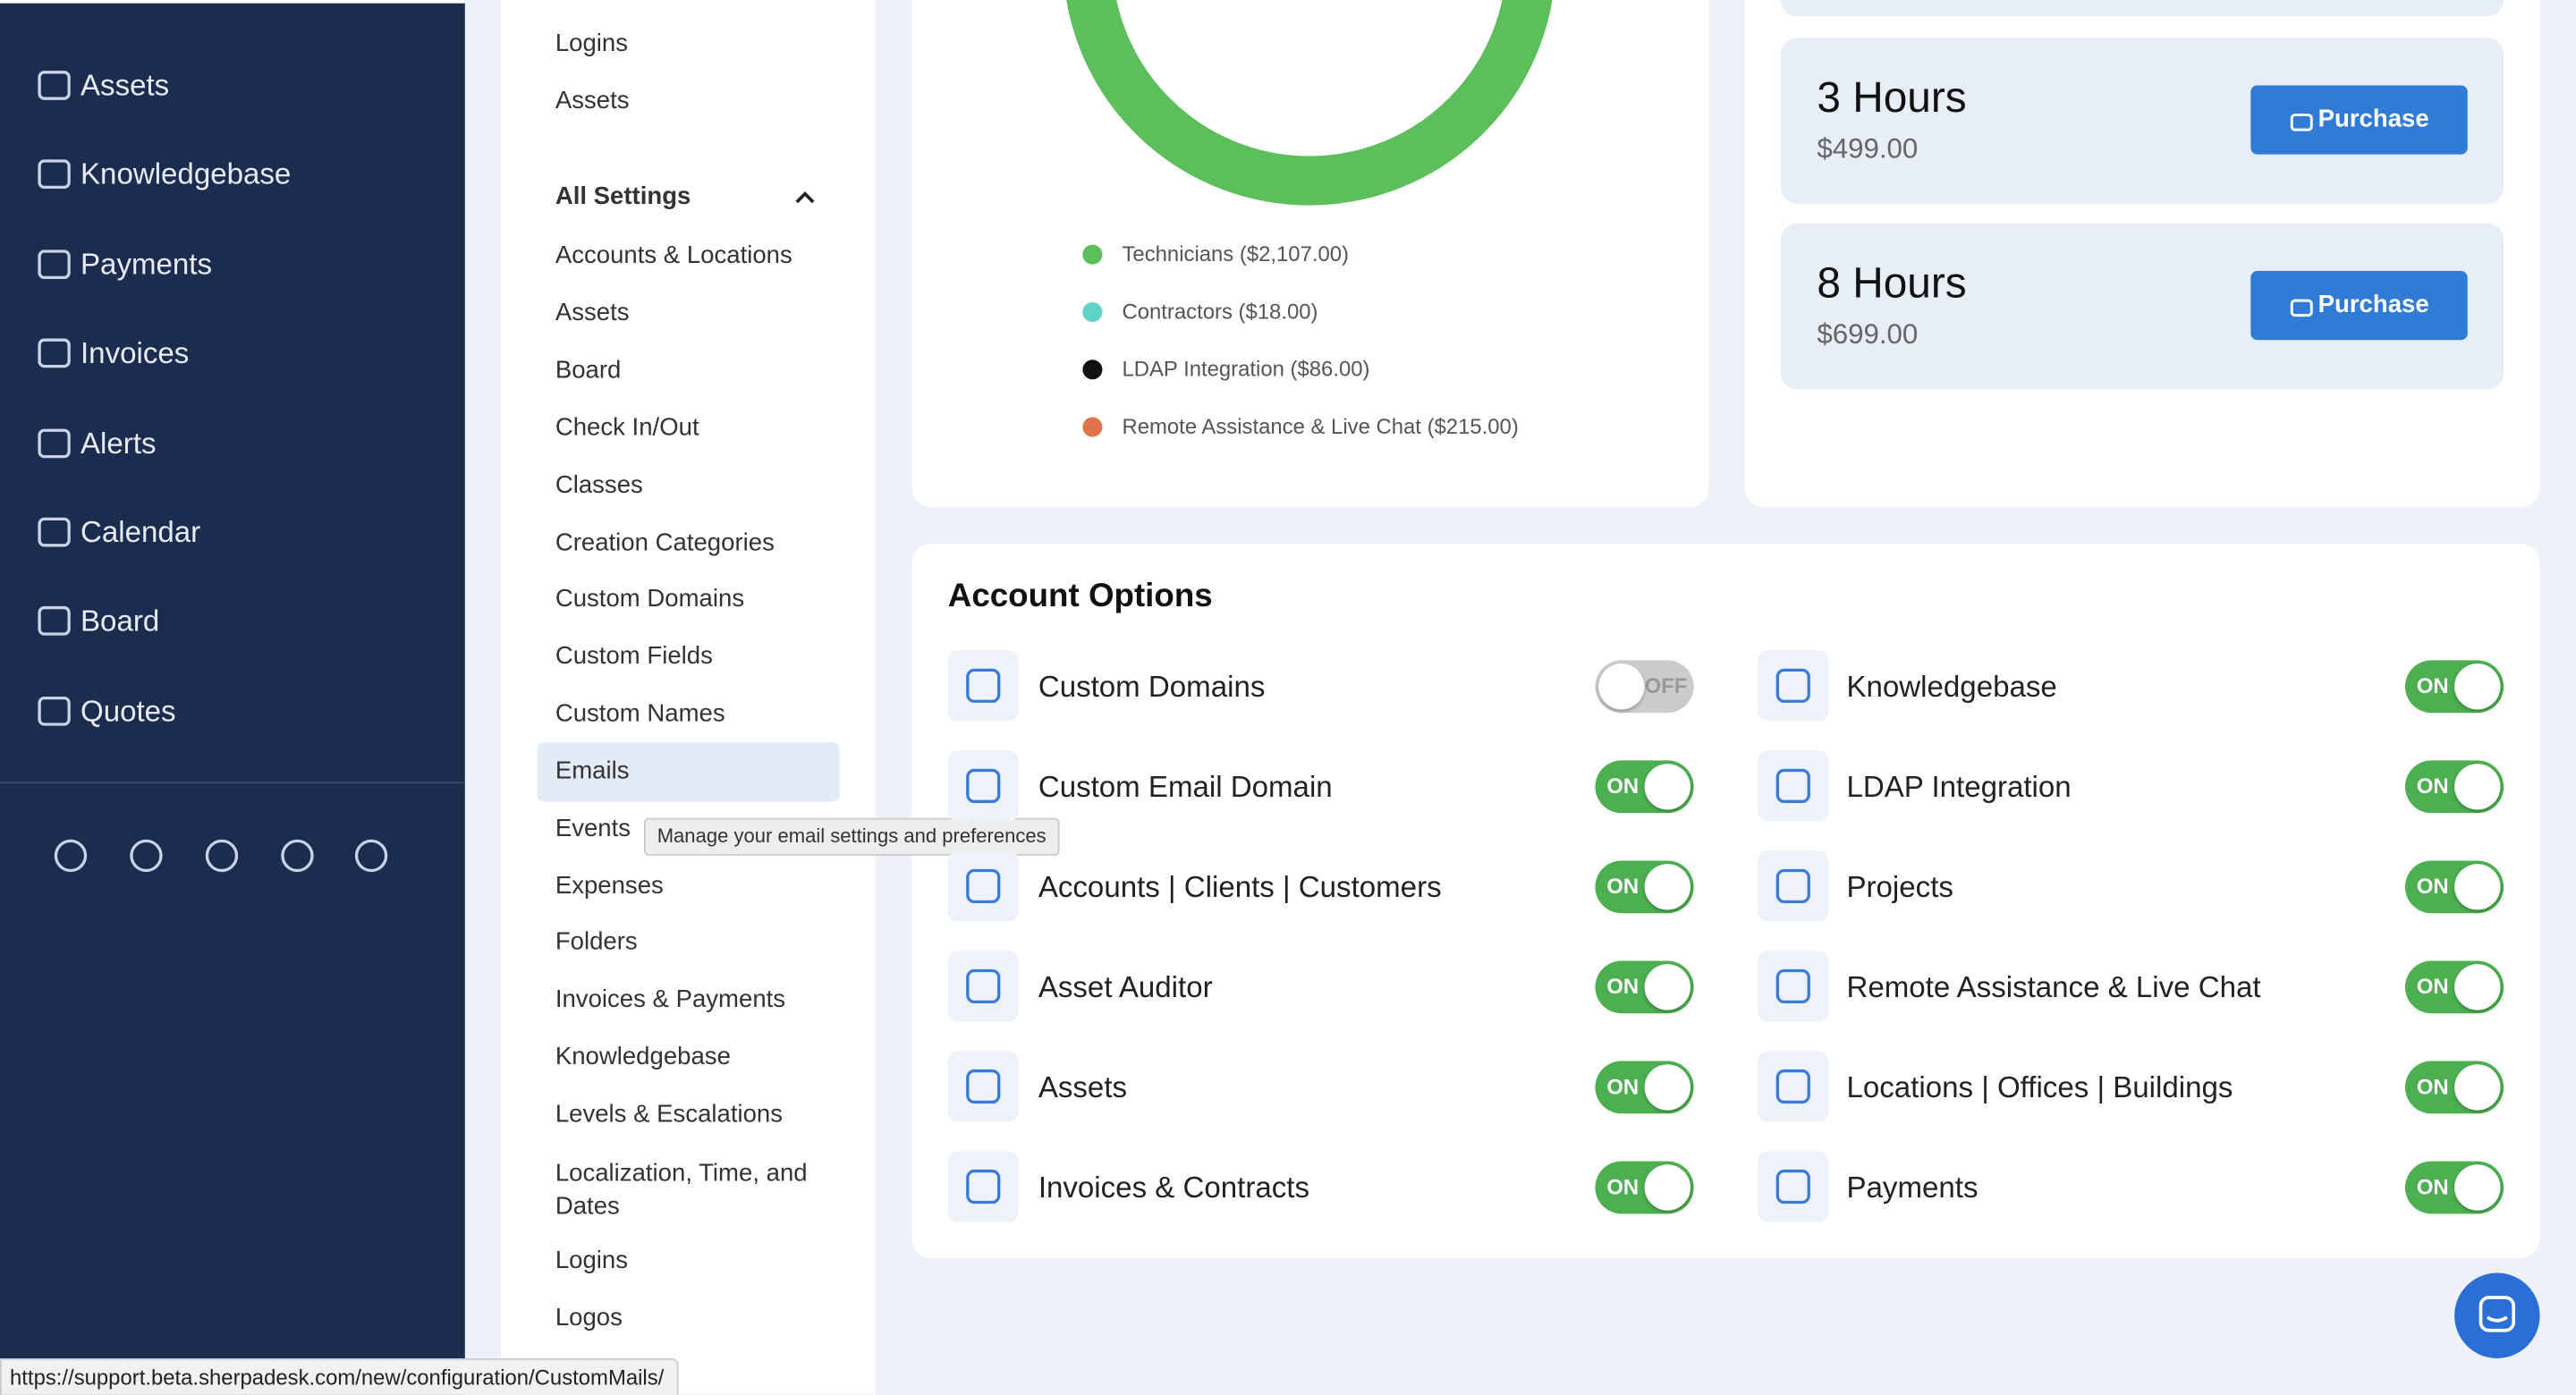  I want to click on option-label: LDAP Integration, so click(1959, 787).